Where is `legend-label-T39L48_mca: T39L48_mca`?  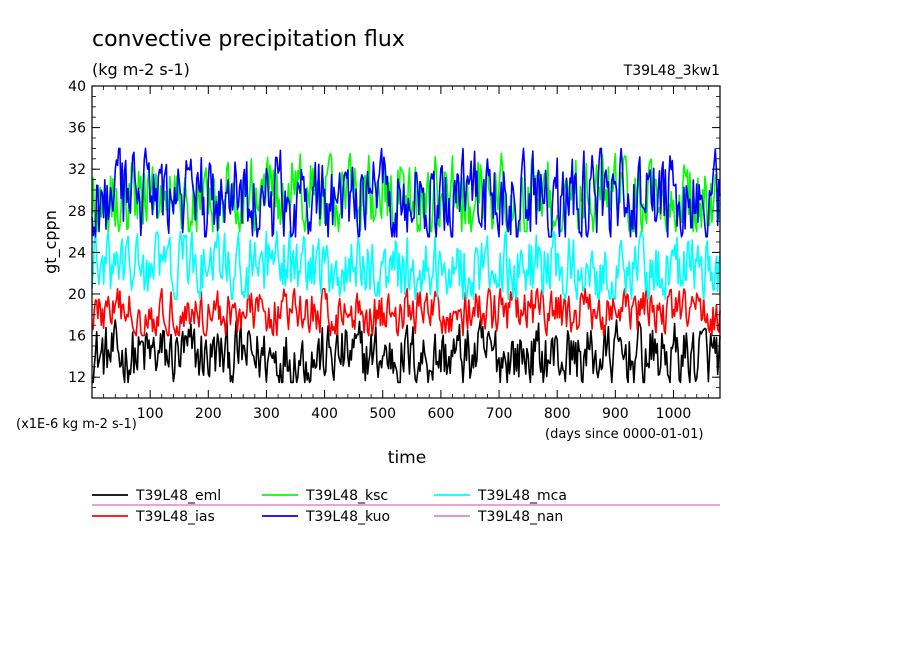
legend-label-T39L48_mca: T39L48_mca is located at coordinates (522, 496).